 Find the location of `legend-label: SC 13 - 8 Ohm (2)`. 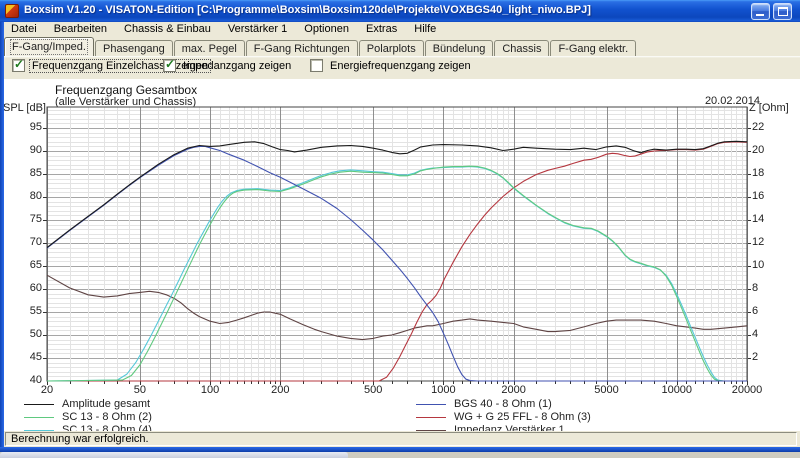

legend-label: SC 13 - 8 Ohm (2) is located at coordinates (107, 417).